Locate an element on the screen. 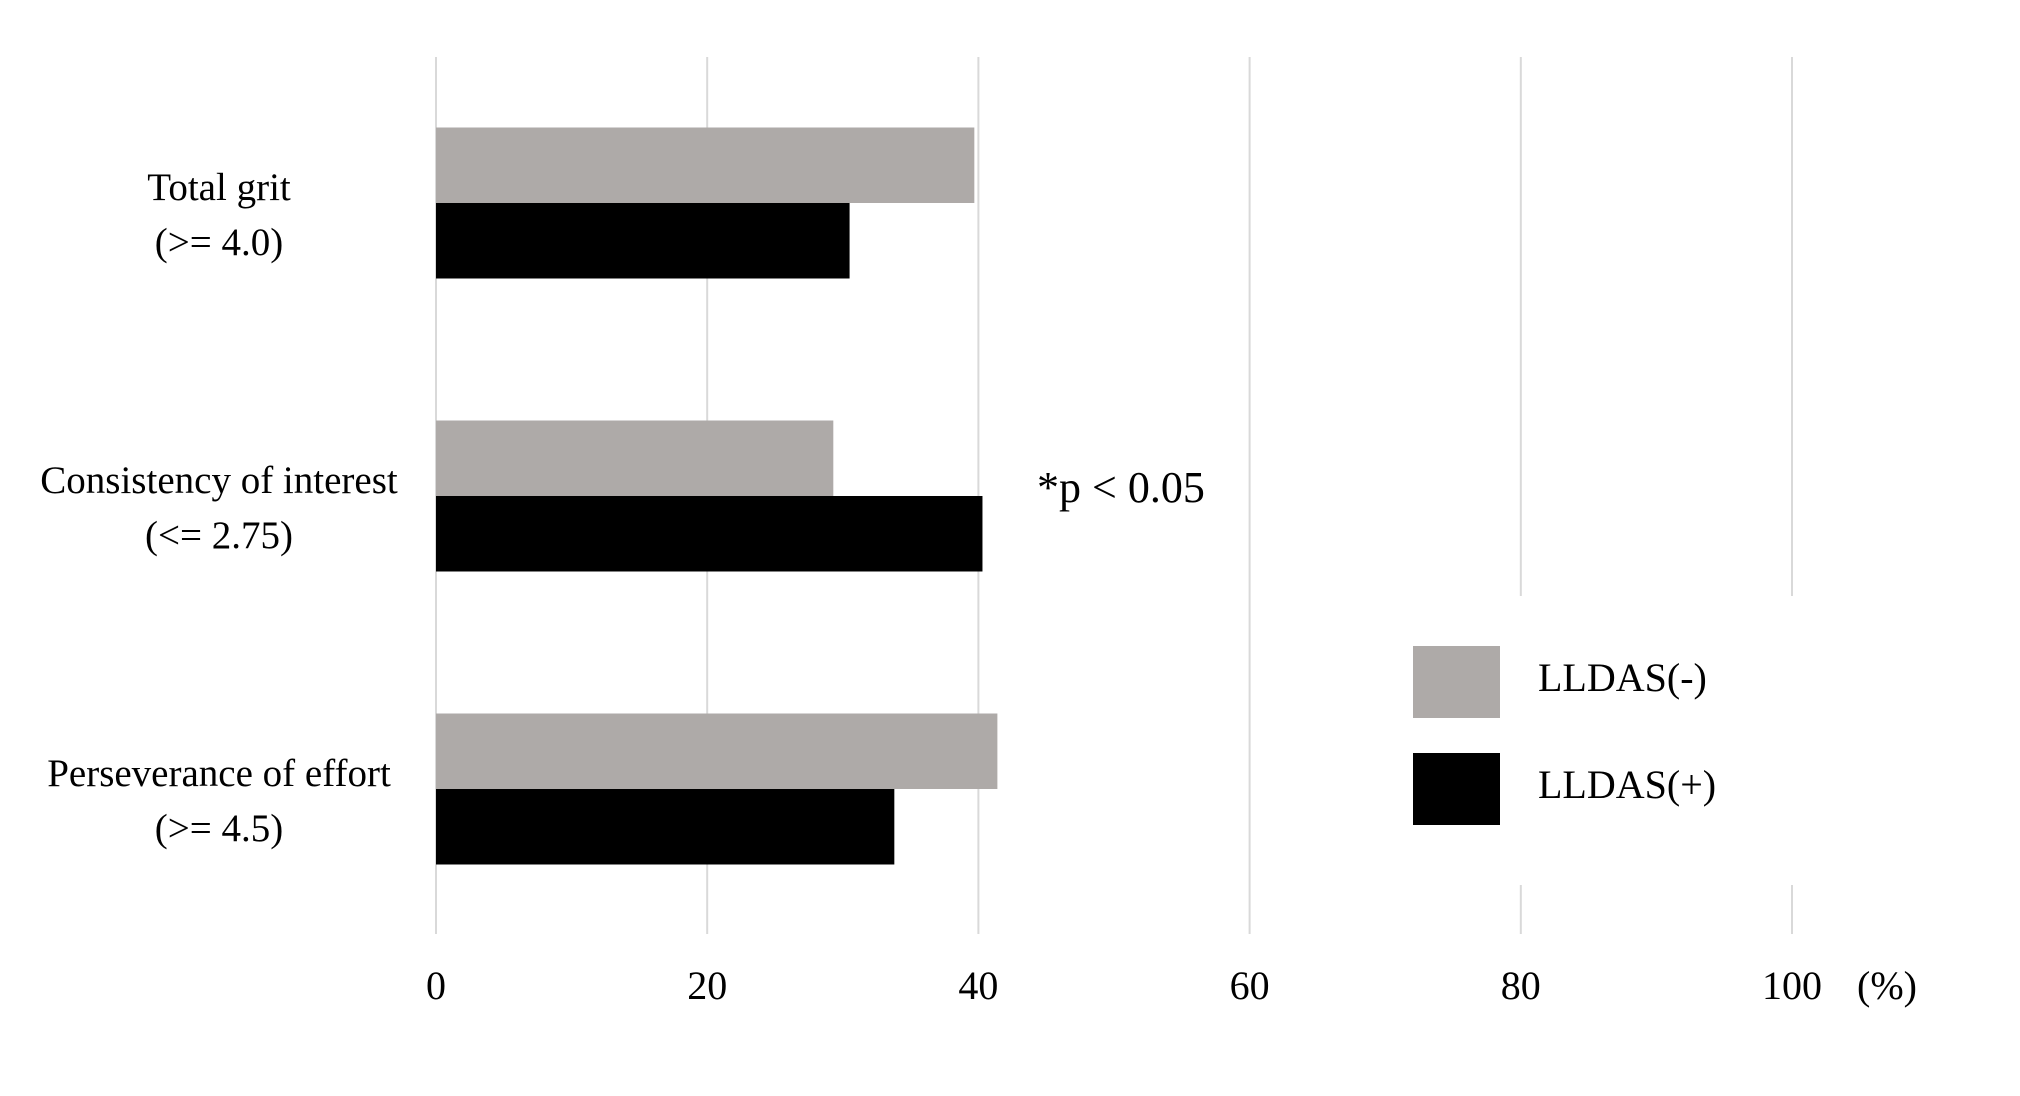 The image size is (2020, 1096). y-tick-label: Consistency of interest is located at coordinates (219, 480).